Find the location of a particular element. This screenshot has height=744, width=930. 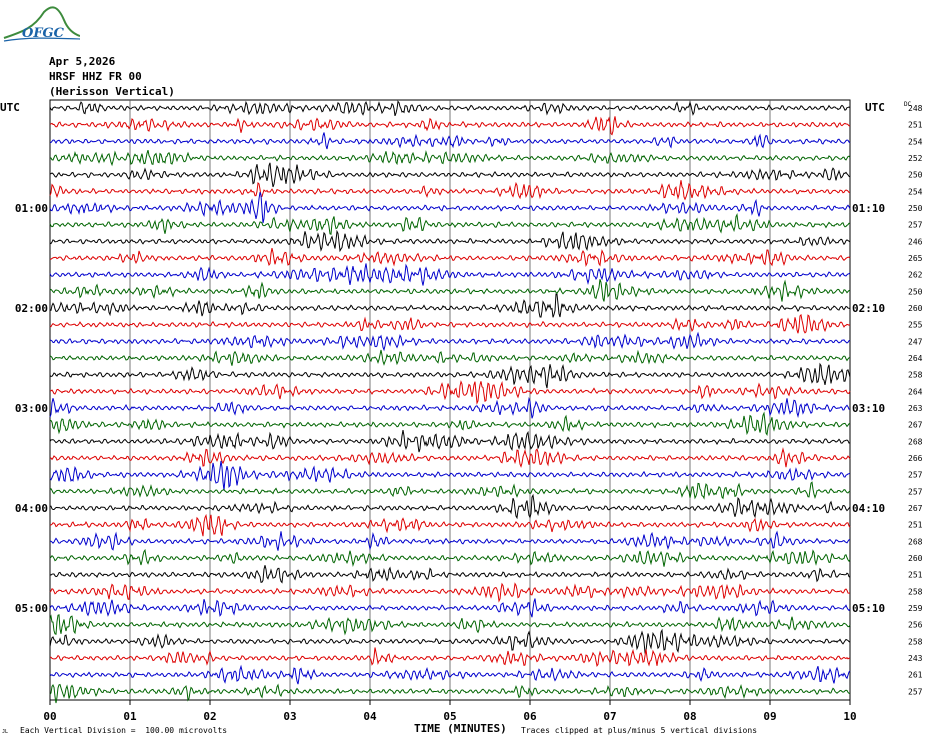

x-axis-title: TIME (MINUTES) is located at coordinates (460, 728).